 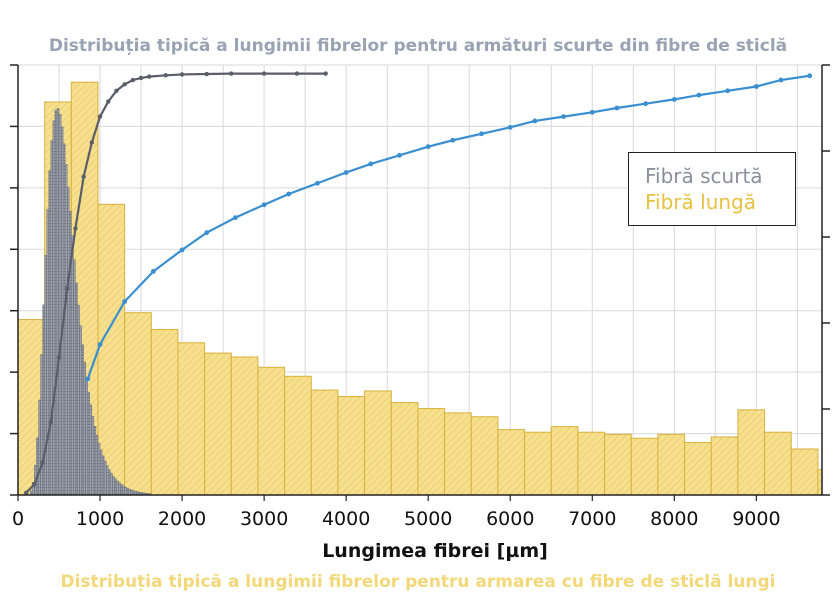 What do you see at coordinates (264, 519) in the screenshot?
I see `x-tick-label: 3000` at bounding box center [264, 519].